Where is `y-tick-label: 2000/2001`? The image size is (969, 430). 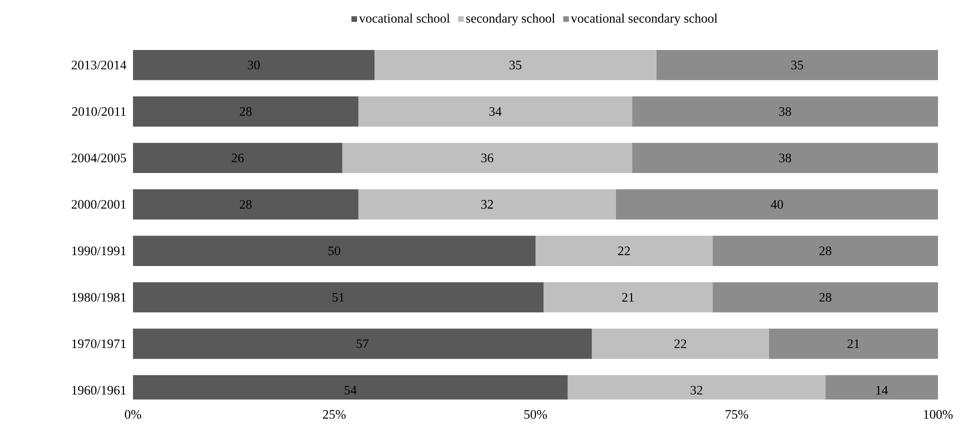 y-tick-label: 2000/2001 is located at coordinates (99, 204).